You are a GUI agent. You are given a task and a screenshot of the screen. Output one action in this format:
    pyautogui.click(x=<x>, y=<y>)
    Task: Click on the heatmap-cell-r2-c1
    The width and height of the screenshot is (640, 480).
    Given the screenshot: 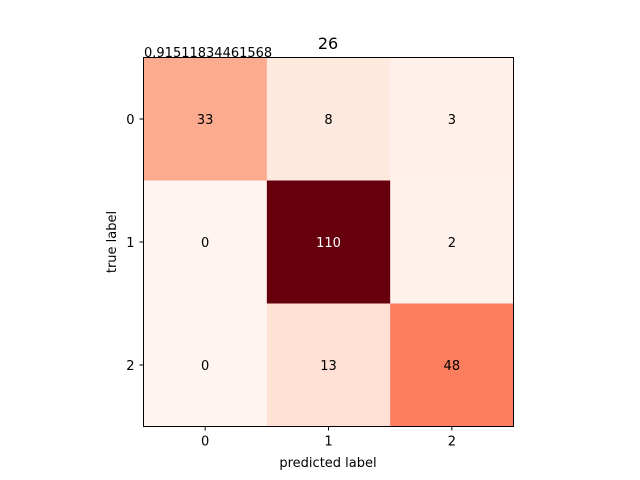 What is the action you would take?
    pyautogui.click(x=328, y=365)
    